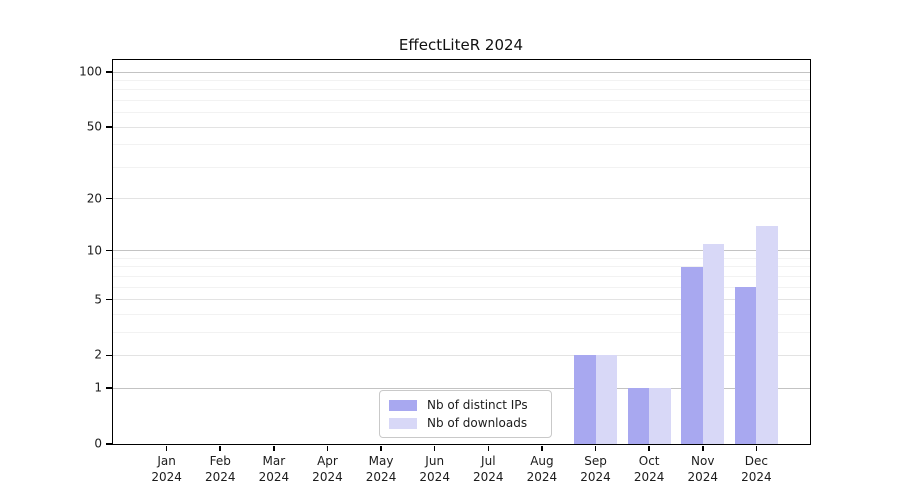 Image resolution: width=900 pixels, height=500 pixels. I want to click on x-tick-label: Apr 2024, so click(327, 469).